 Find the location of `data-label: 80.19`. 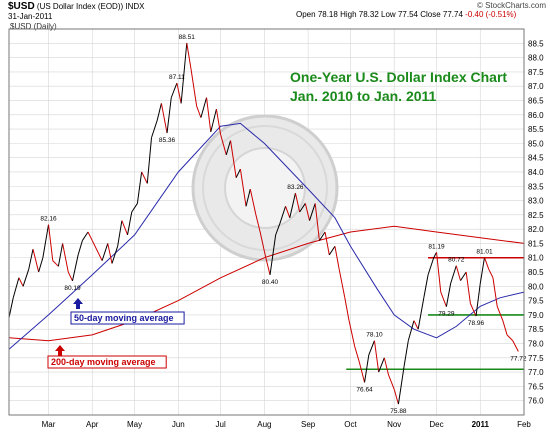

data-label: 80.19 is located at coordinates (72, 288).